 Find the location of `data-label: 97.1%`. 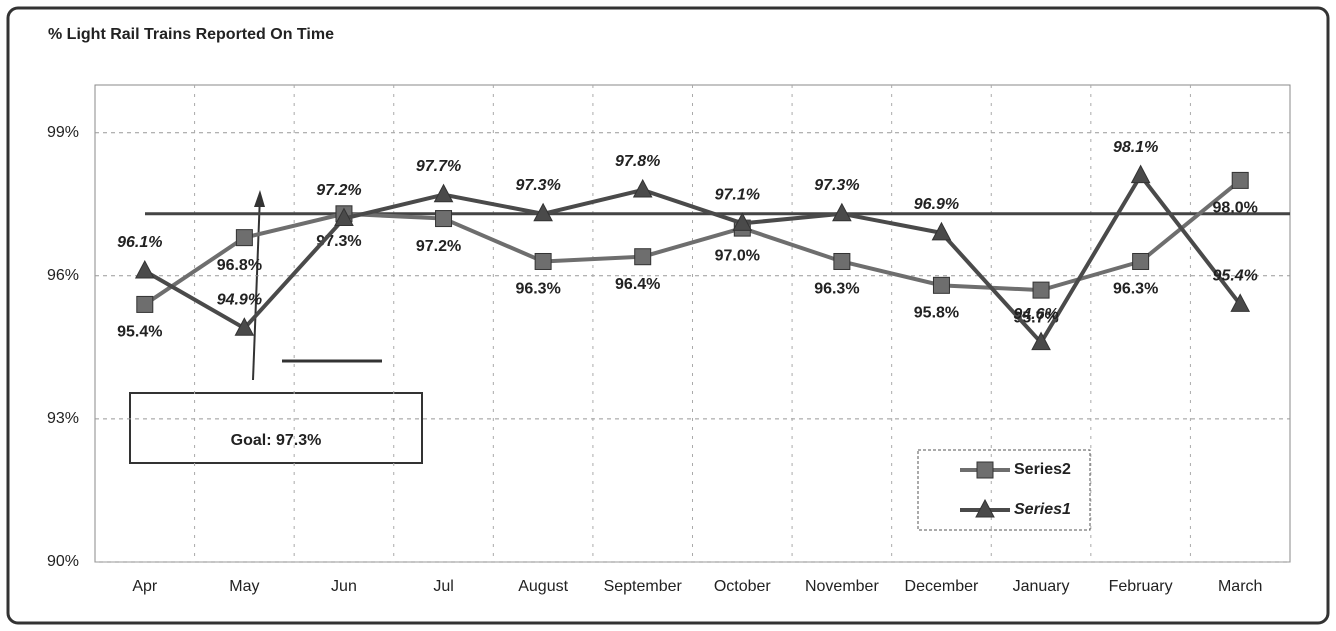

data-label: 97.1% is located at coordinates (737, 195).